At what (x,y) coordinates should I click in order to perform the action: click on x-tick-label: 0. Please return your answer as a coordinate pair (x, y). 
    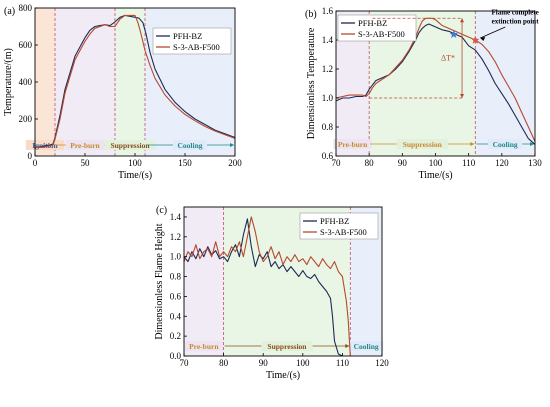
    Looking at the image, I should click on (35, 163).